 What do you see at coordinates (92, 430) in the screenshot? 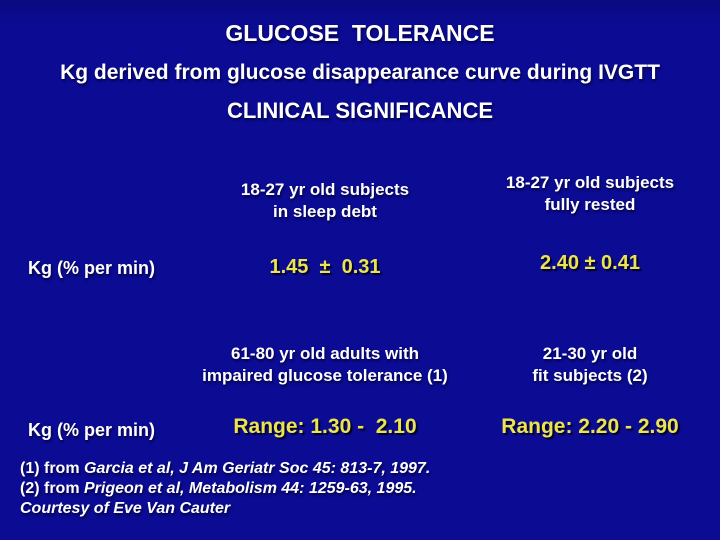
I see `table2-row-label: Kg (% per min)` at bounding box center [92, 430].